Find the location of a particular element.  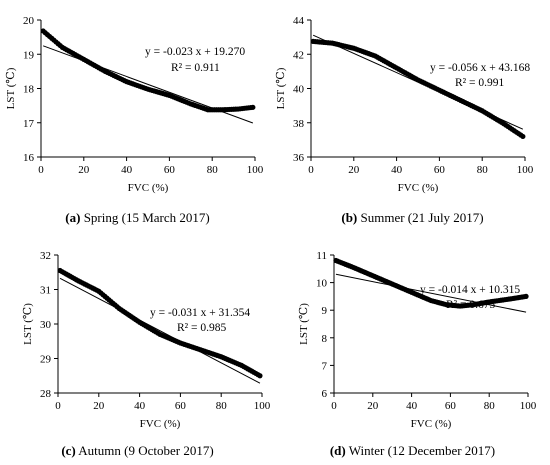

caption-panel-c: (c) Autumn (9 October 2017) is located at coordinates (137, 451).